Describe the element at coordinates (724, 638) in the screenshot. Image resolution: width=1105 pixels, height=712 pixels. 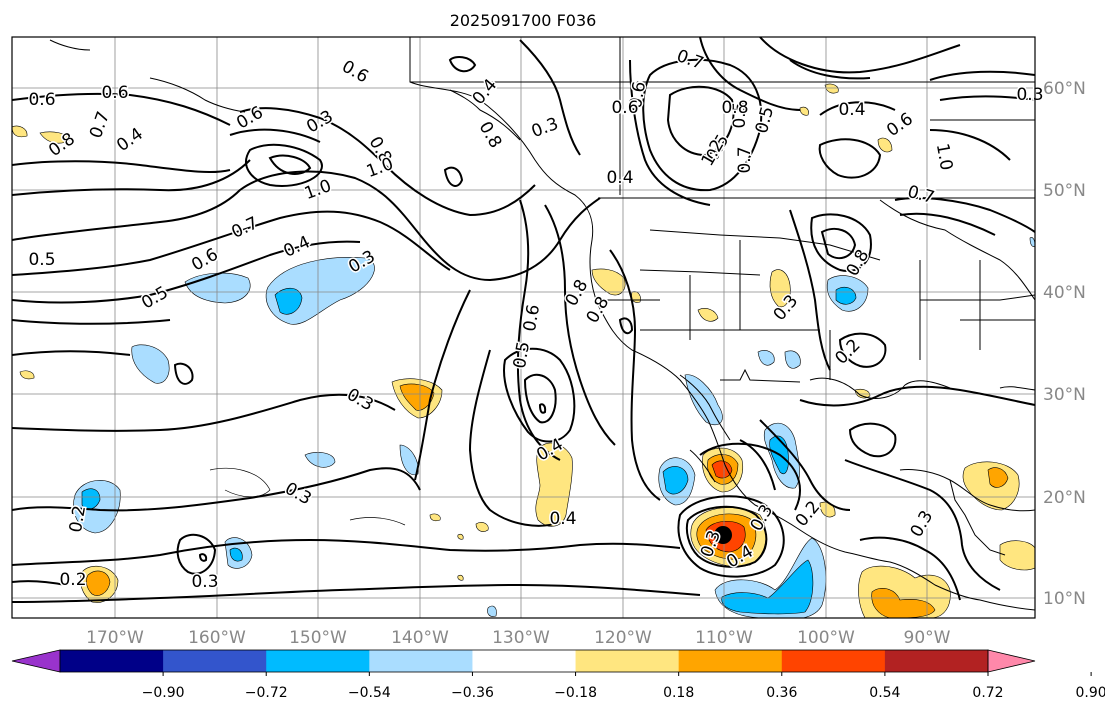
I see `longitude-label: 110°W` at that location.